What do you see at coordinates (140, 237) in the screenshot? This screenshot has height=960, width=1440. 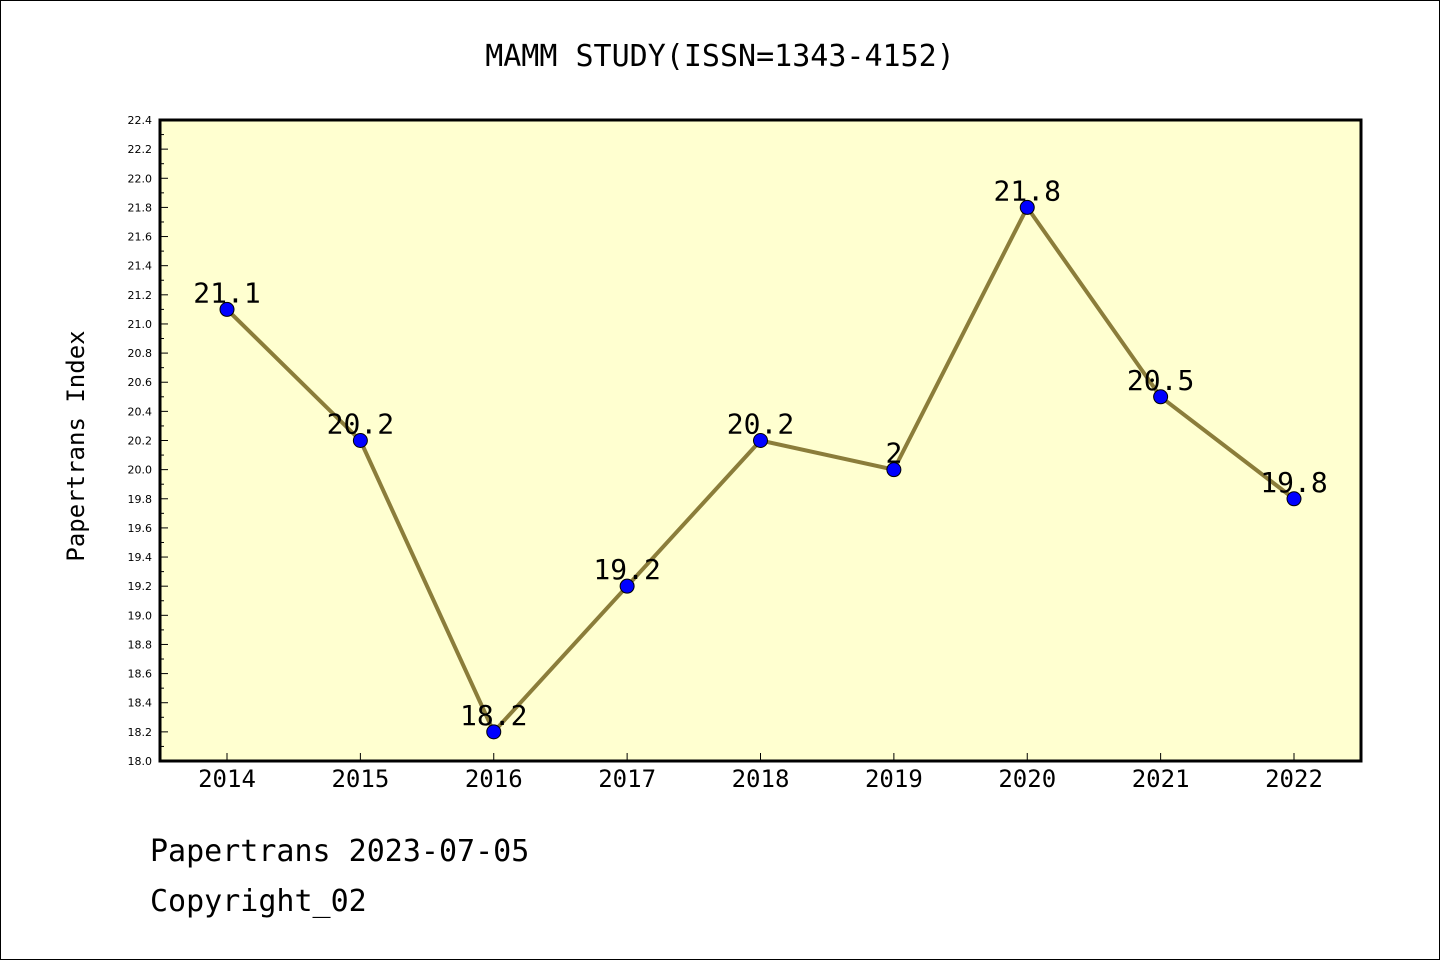 I see `y-tick-label: 21.6` at bounding box center [140, 237].